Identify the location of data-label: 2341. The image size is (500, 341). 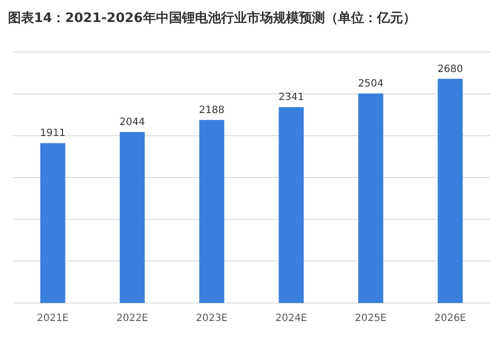
(291, 98).